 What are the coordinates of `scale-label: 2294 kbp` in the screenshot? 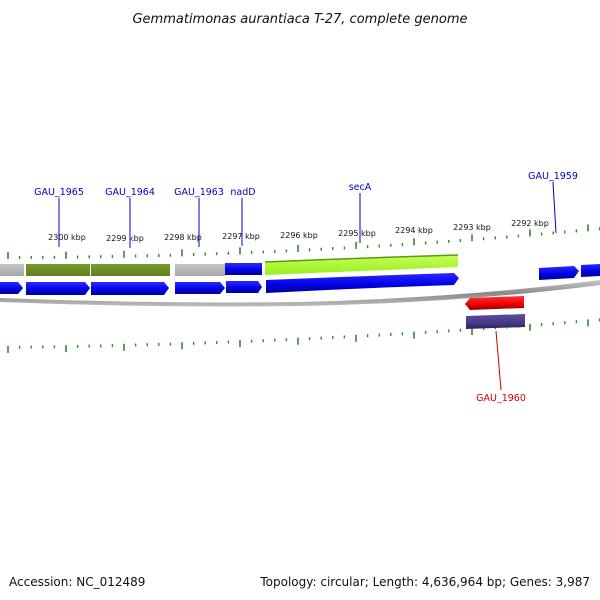 It's located at (414, 230).